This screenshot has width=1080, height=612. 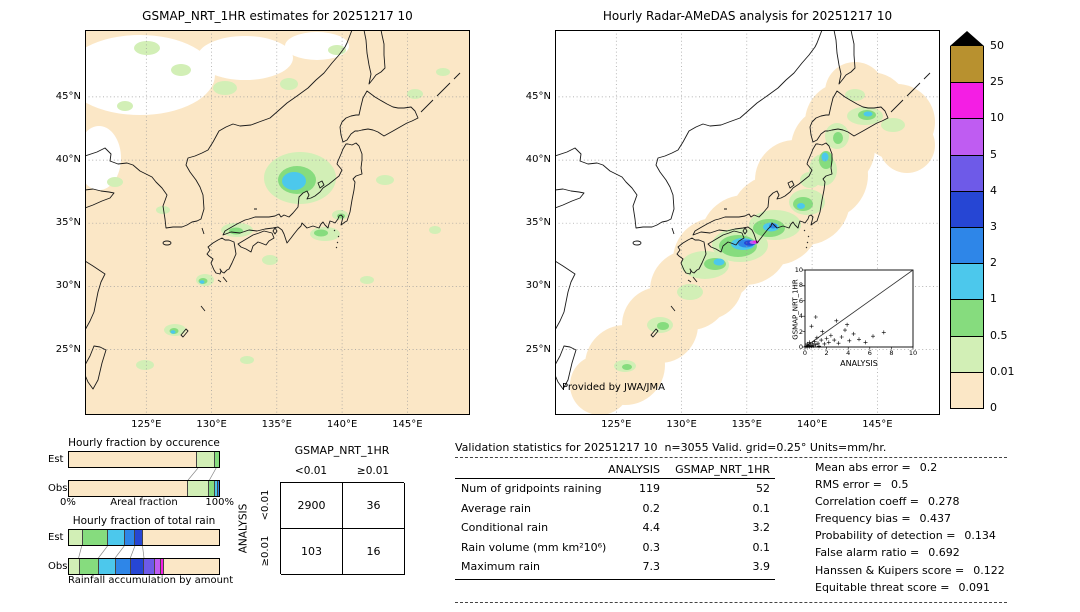 I want to click on contingency-cell: 16, so click(x=374, y=552).